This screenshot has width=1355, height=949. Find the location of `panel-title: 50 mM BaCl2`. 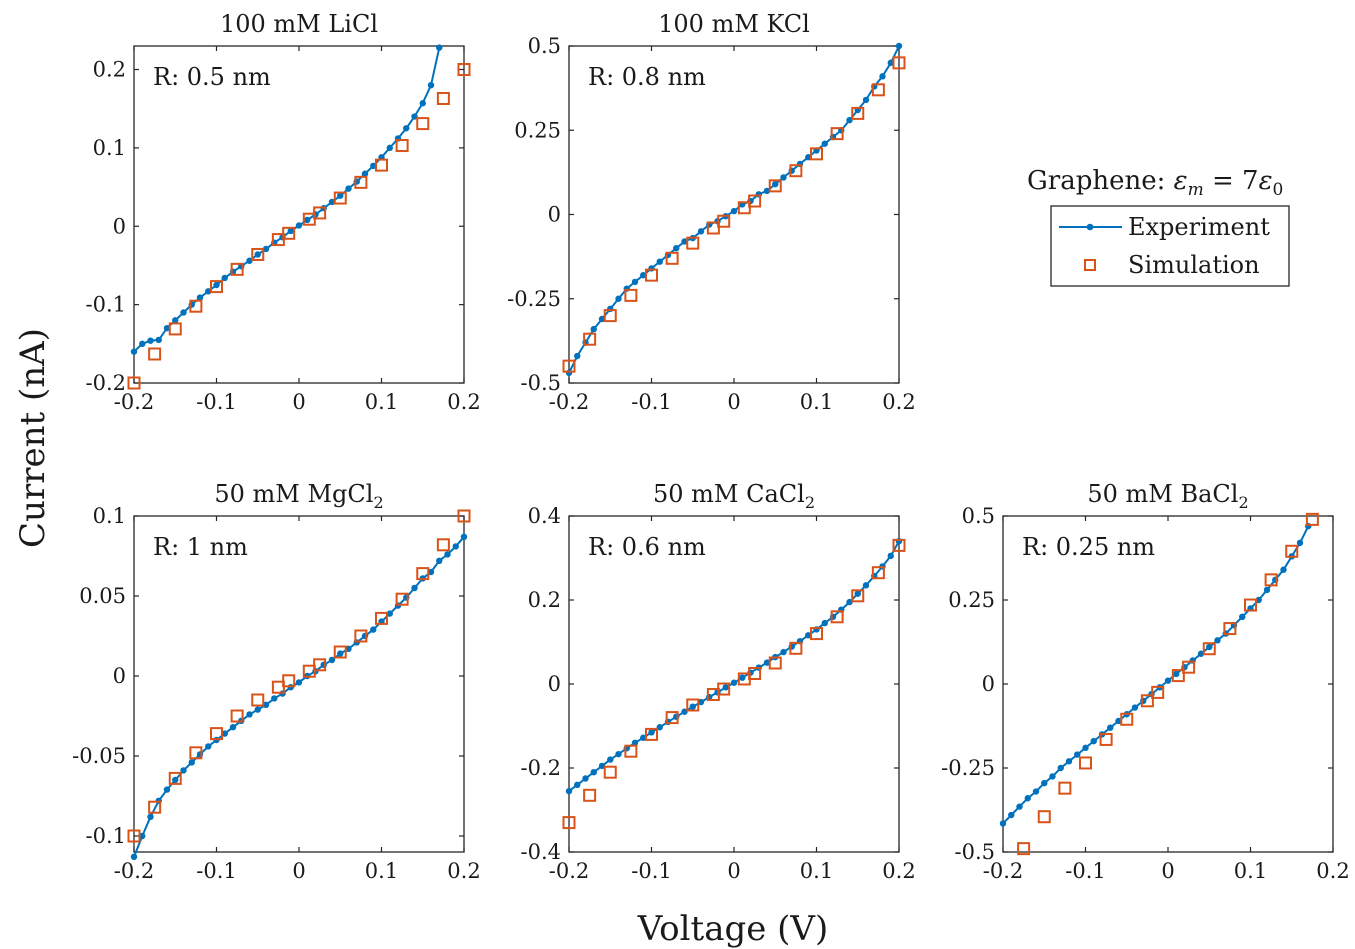

panel-title: 50 mM BaCl2 is located at coordinates (1167, 496).